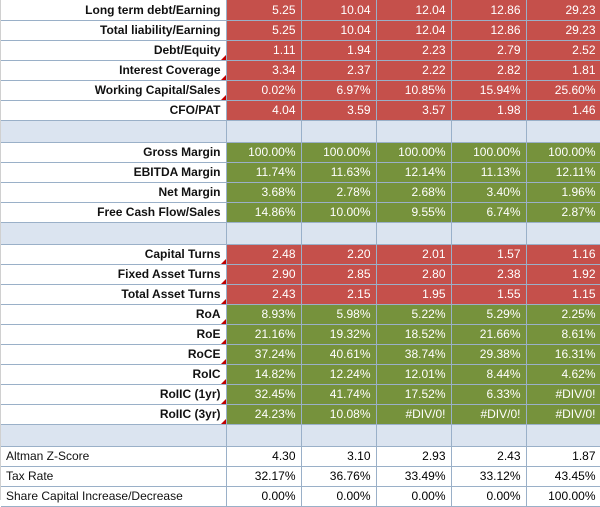 The height and width of the screenshot is (507, 600). I want to click on value-cell: 32.45%, so click(264, 394).